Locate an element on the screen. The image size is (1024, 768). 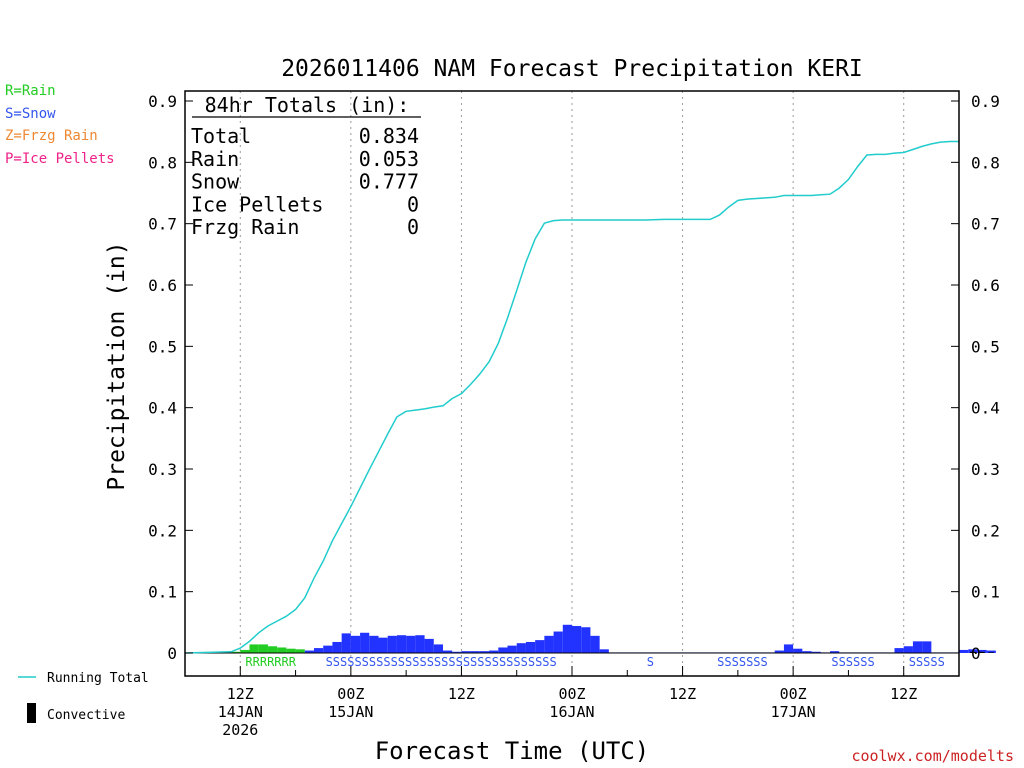
precip-type-legend: R=Rain S=Snow Z=Frzg Rain P=Ice Pellets is located at coordinates (60, 125).